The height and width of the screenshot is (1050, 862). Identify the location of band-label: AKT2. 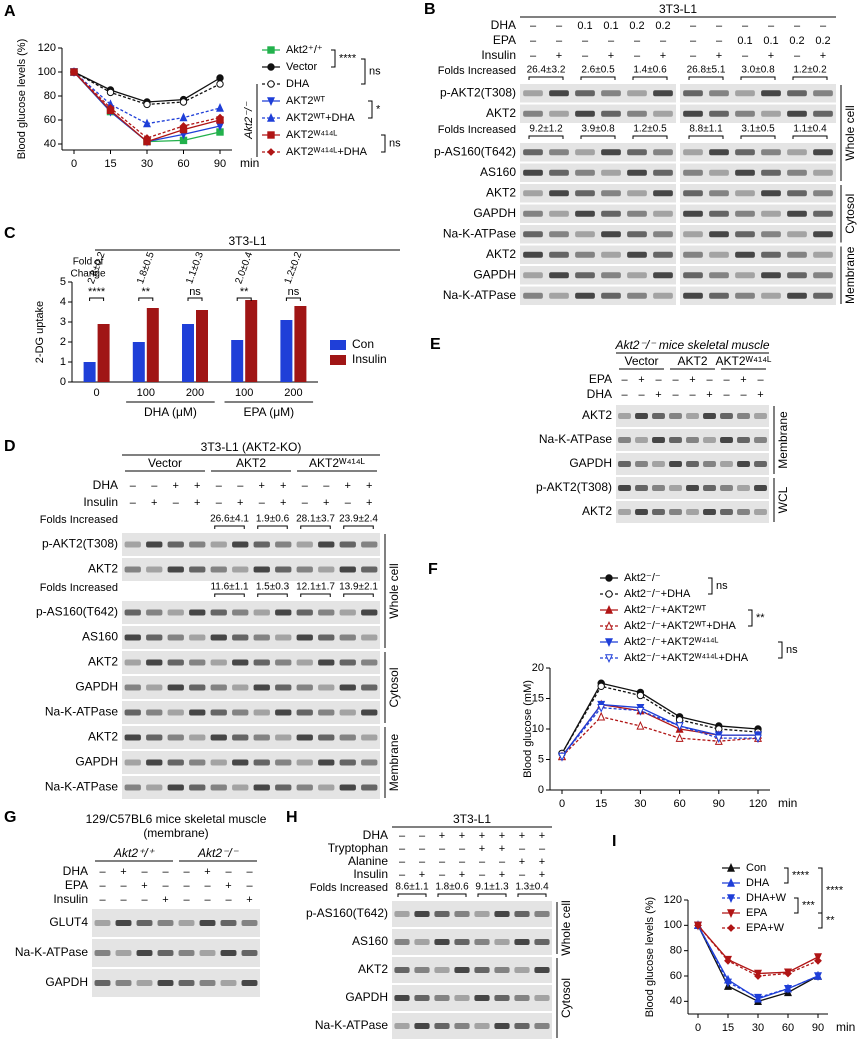
(103, 737).